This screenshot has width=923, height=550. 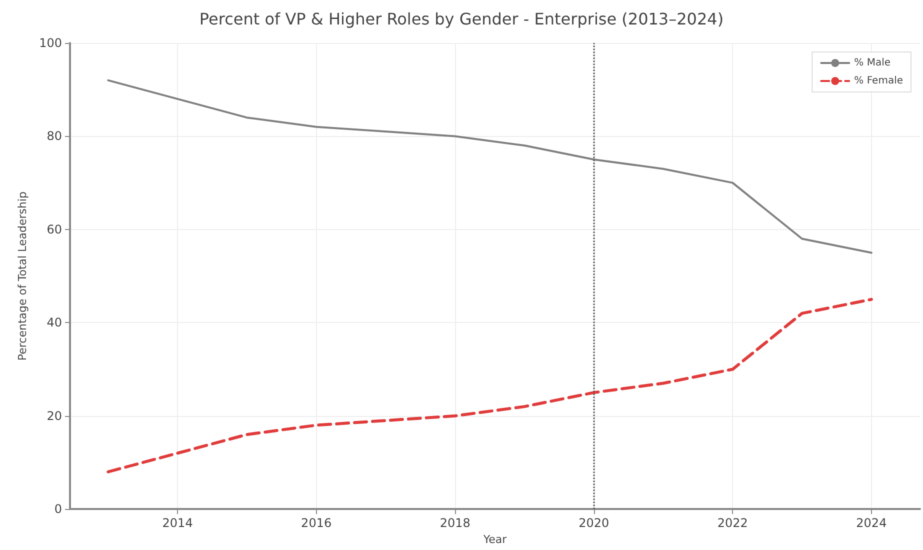 What do you see at coordinates (732, 523) in the screenshot?
I see `x-tick-label: 2022` at bounding box center [732, 523].